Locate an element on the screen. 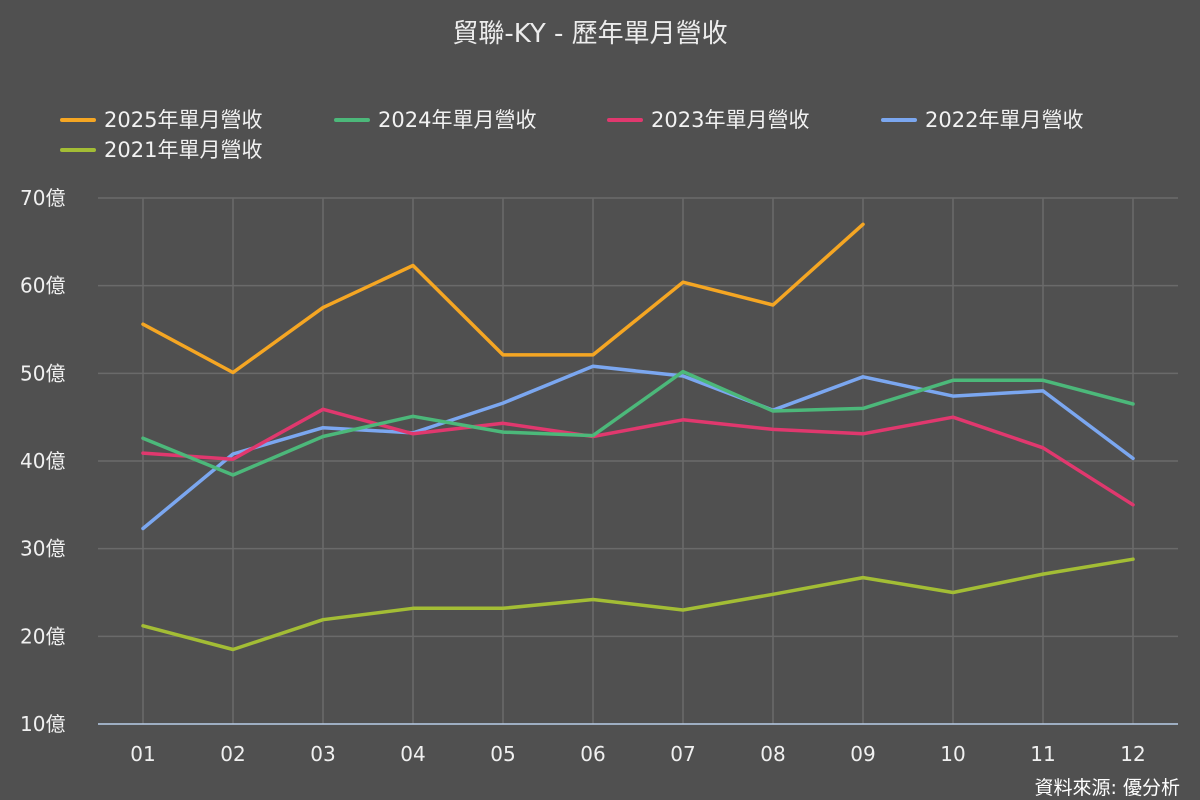 The height and width of the screenshot is (800, 1200). legend-label: 2021年單月營收 is located at coordinates (183, 150).